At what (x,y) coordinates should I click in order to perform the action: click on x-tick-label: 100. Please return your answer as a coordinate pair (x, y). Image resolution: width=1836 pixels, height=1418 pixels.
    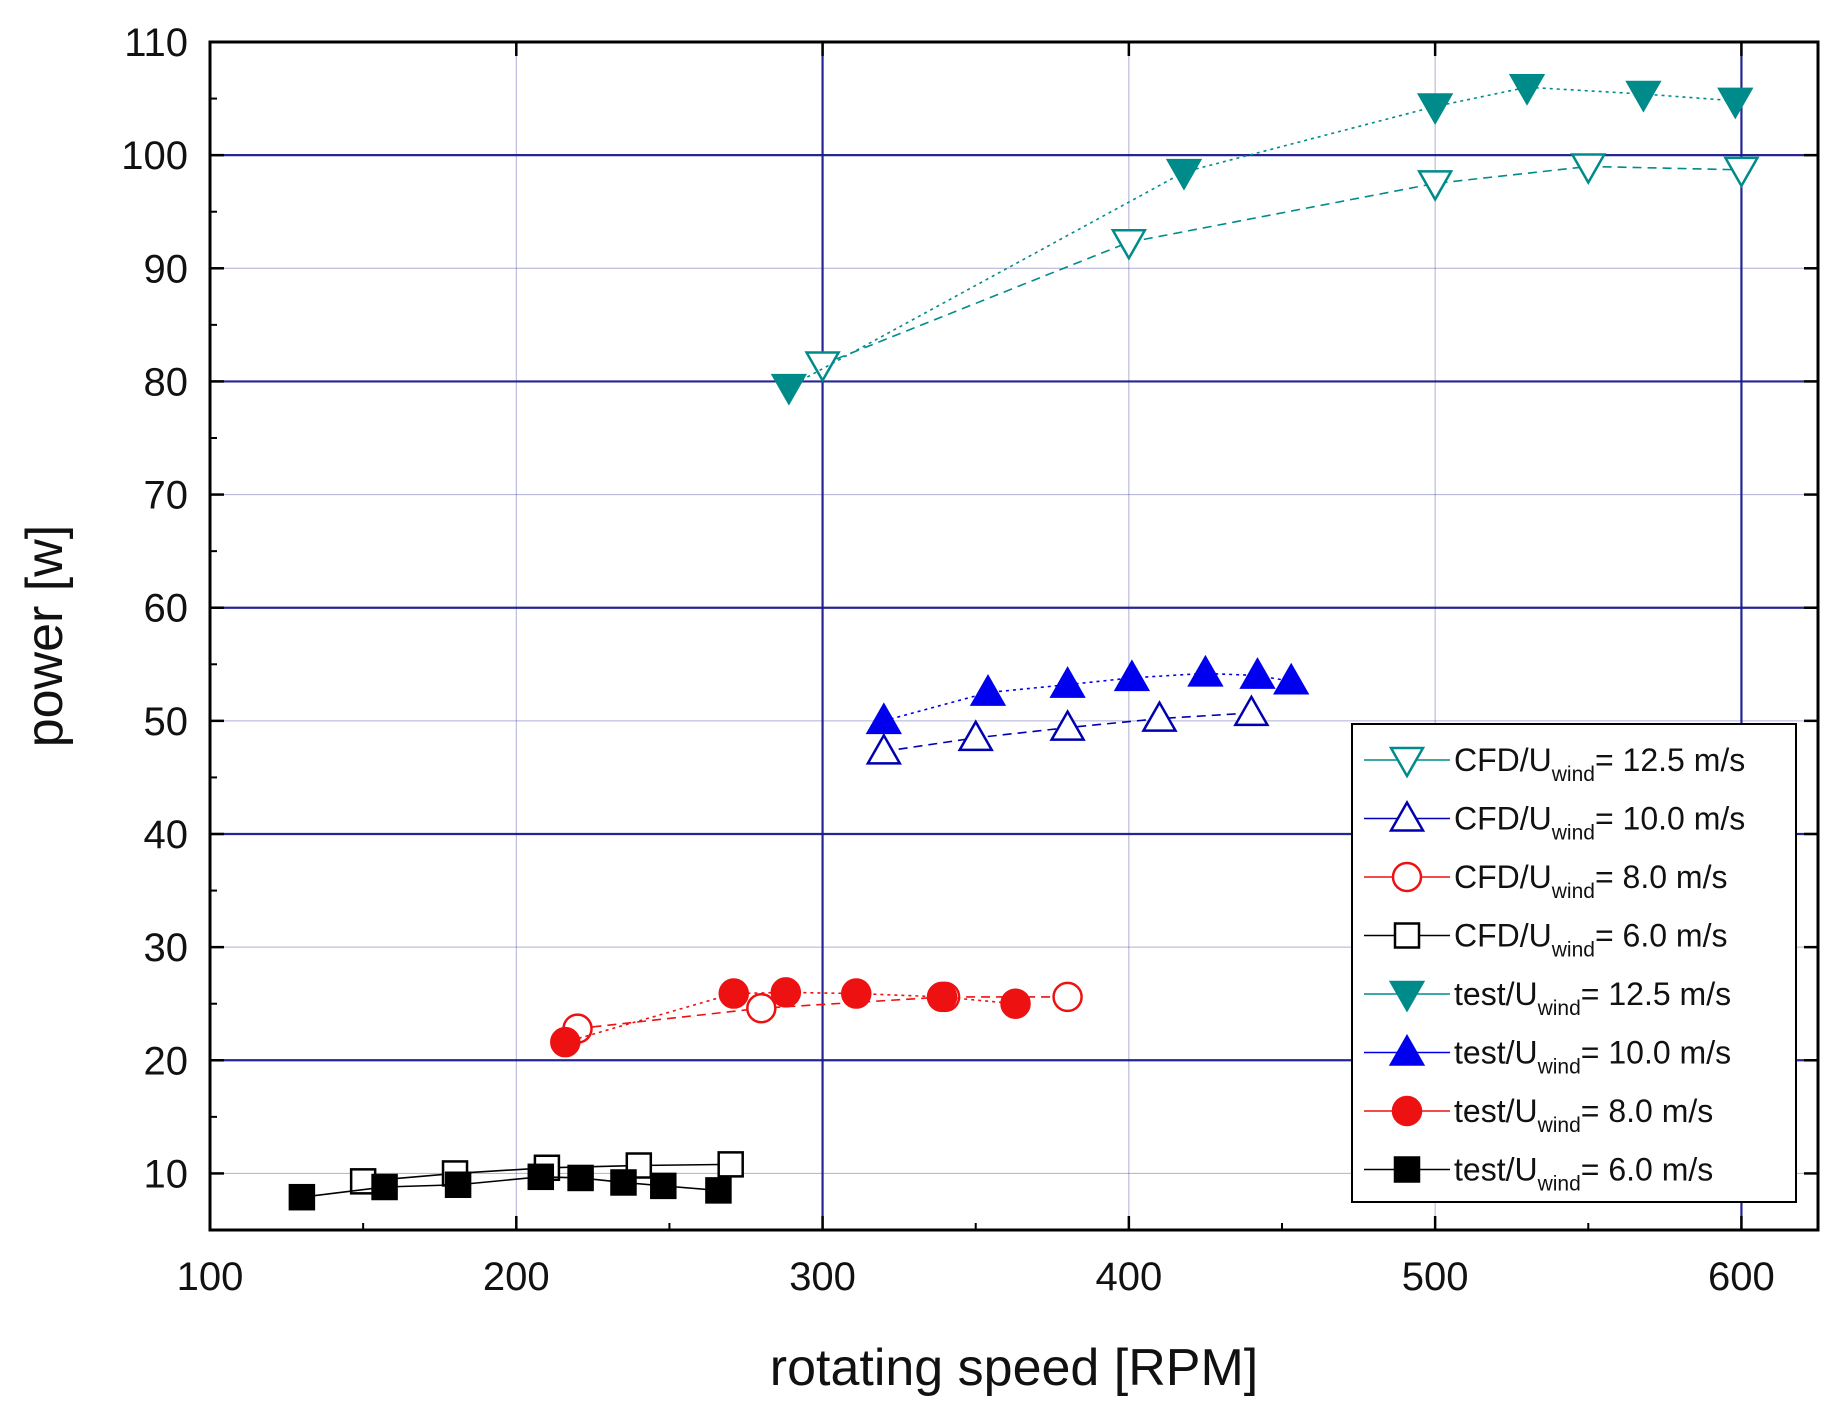
    Looking at the image, I should click on (210, 1277).